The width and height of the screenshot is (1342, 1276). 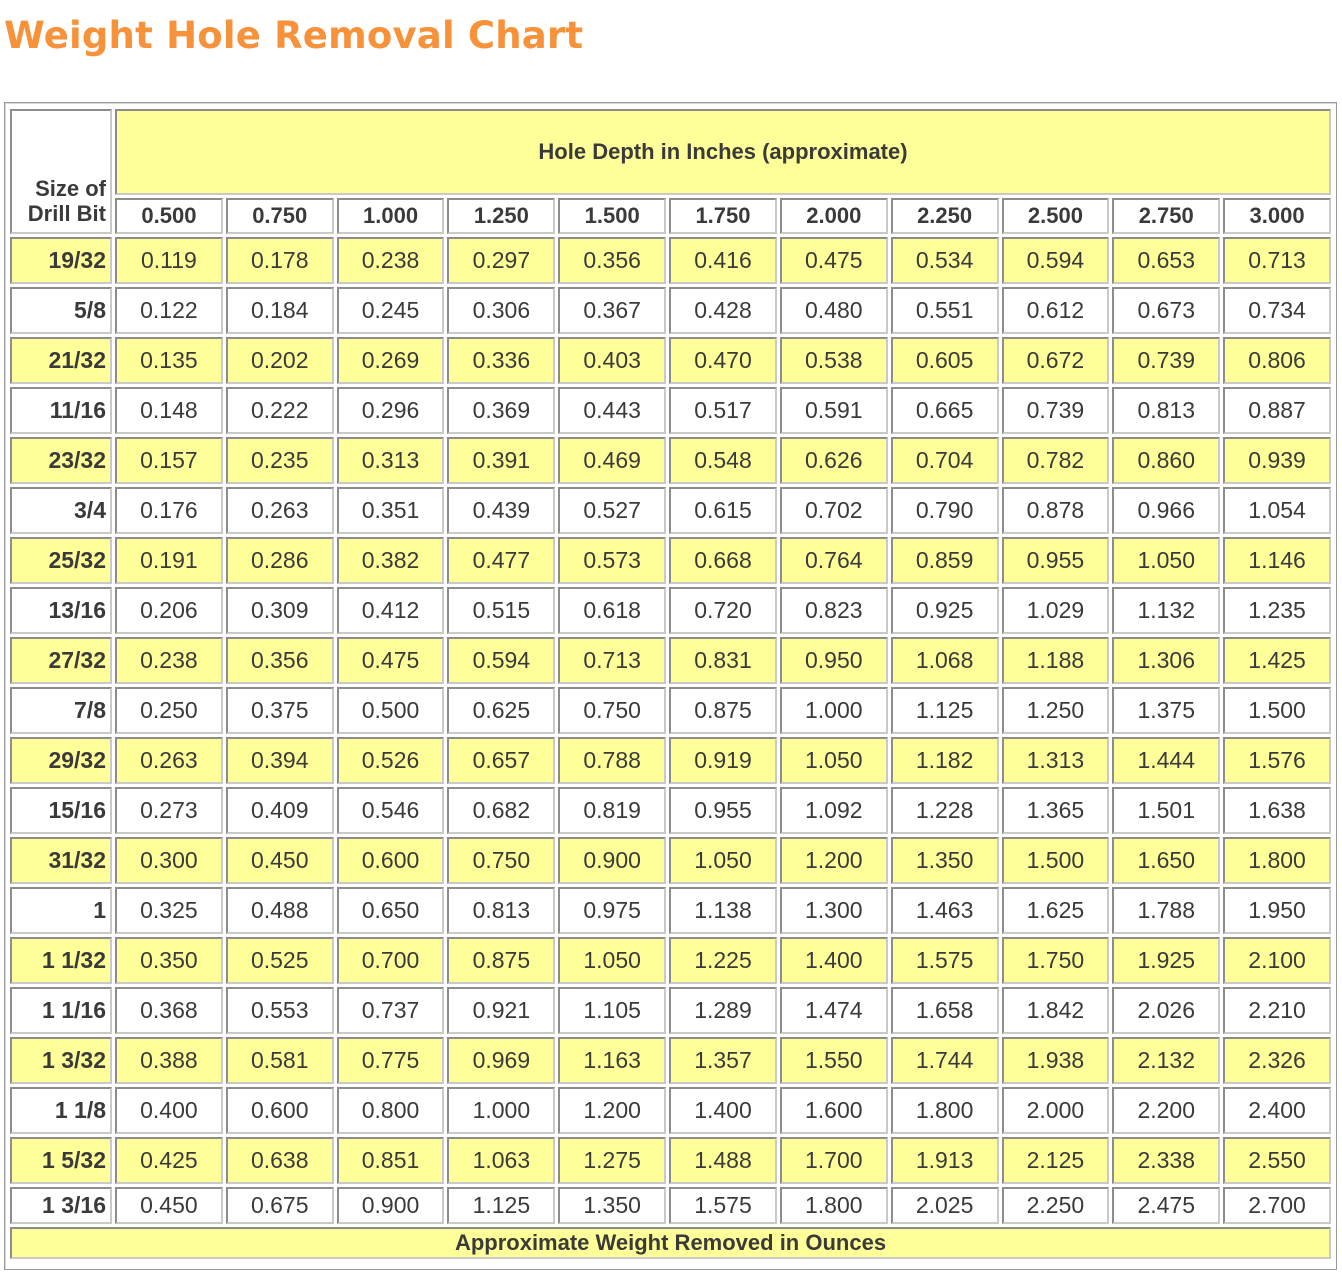 I want to click on weight-cell: 0.470, so click(x=723, y=360).